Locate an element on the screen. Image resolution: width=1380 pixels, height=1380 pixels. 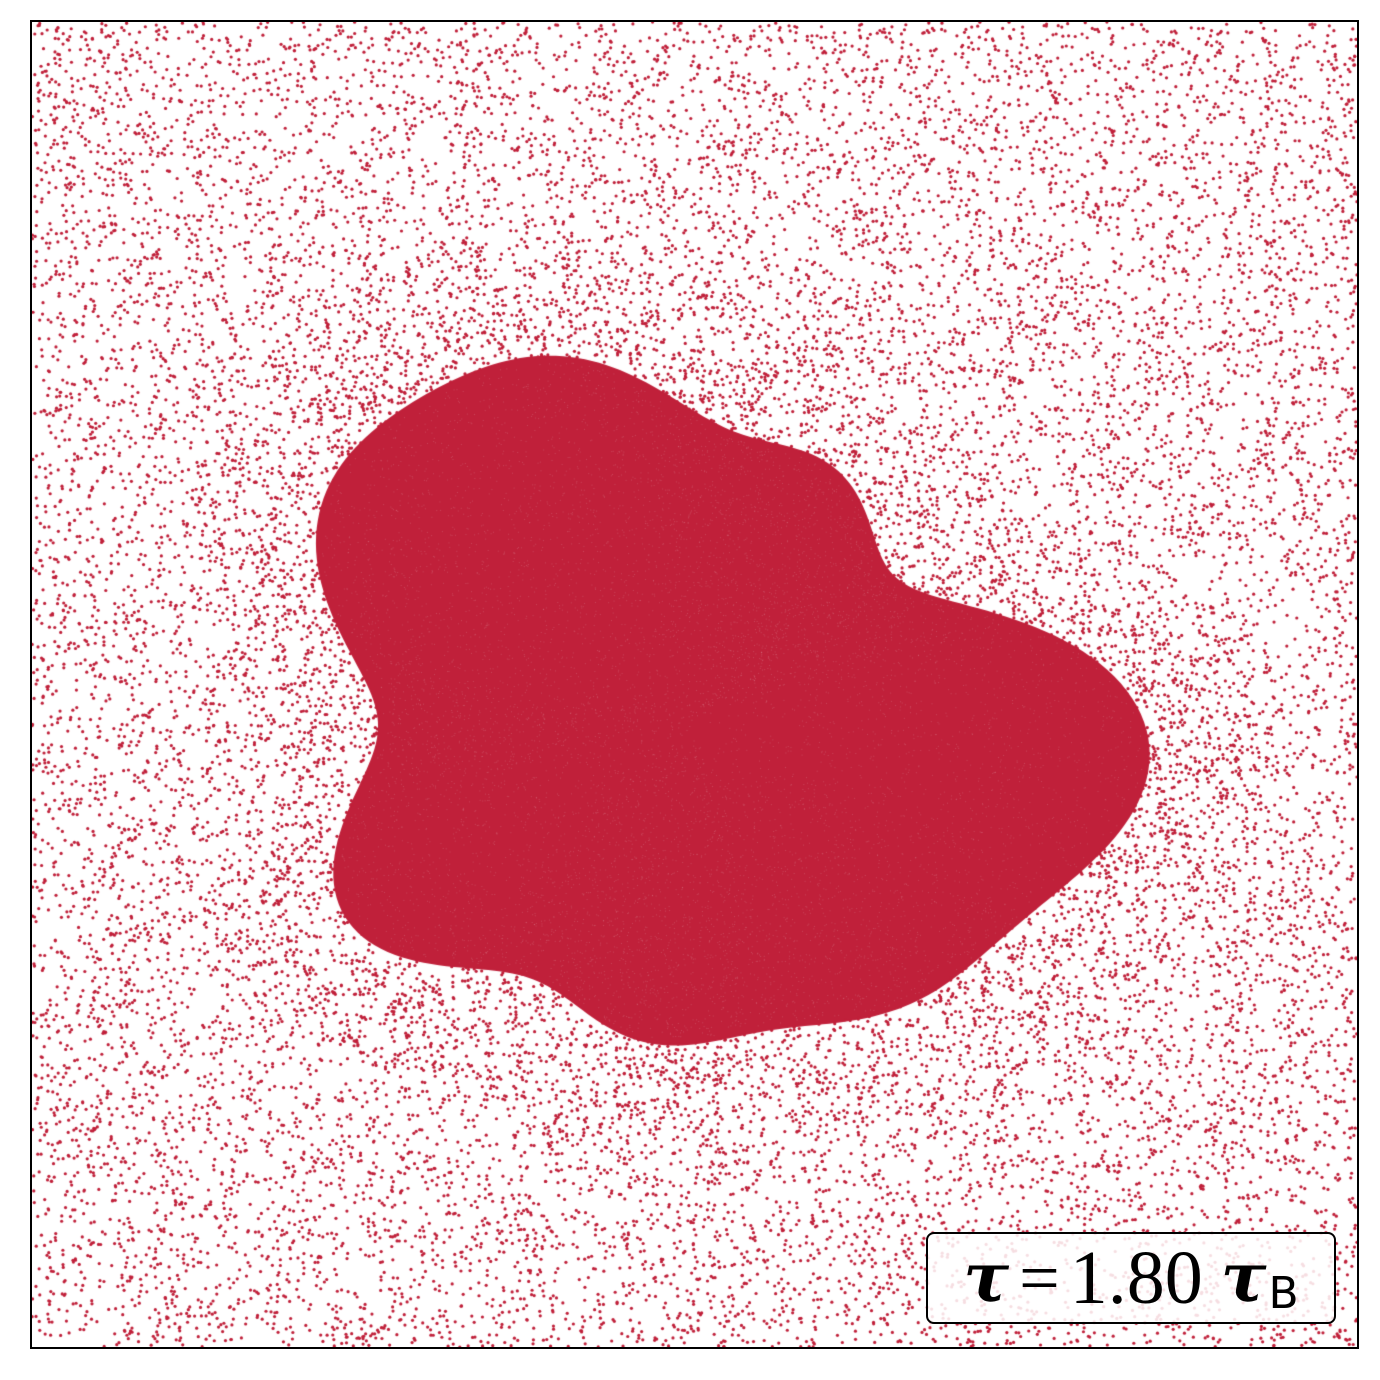
time-label: τ = 1.80 τ B is located at coordinates (1131, 1278).